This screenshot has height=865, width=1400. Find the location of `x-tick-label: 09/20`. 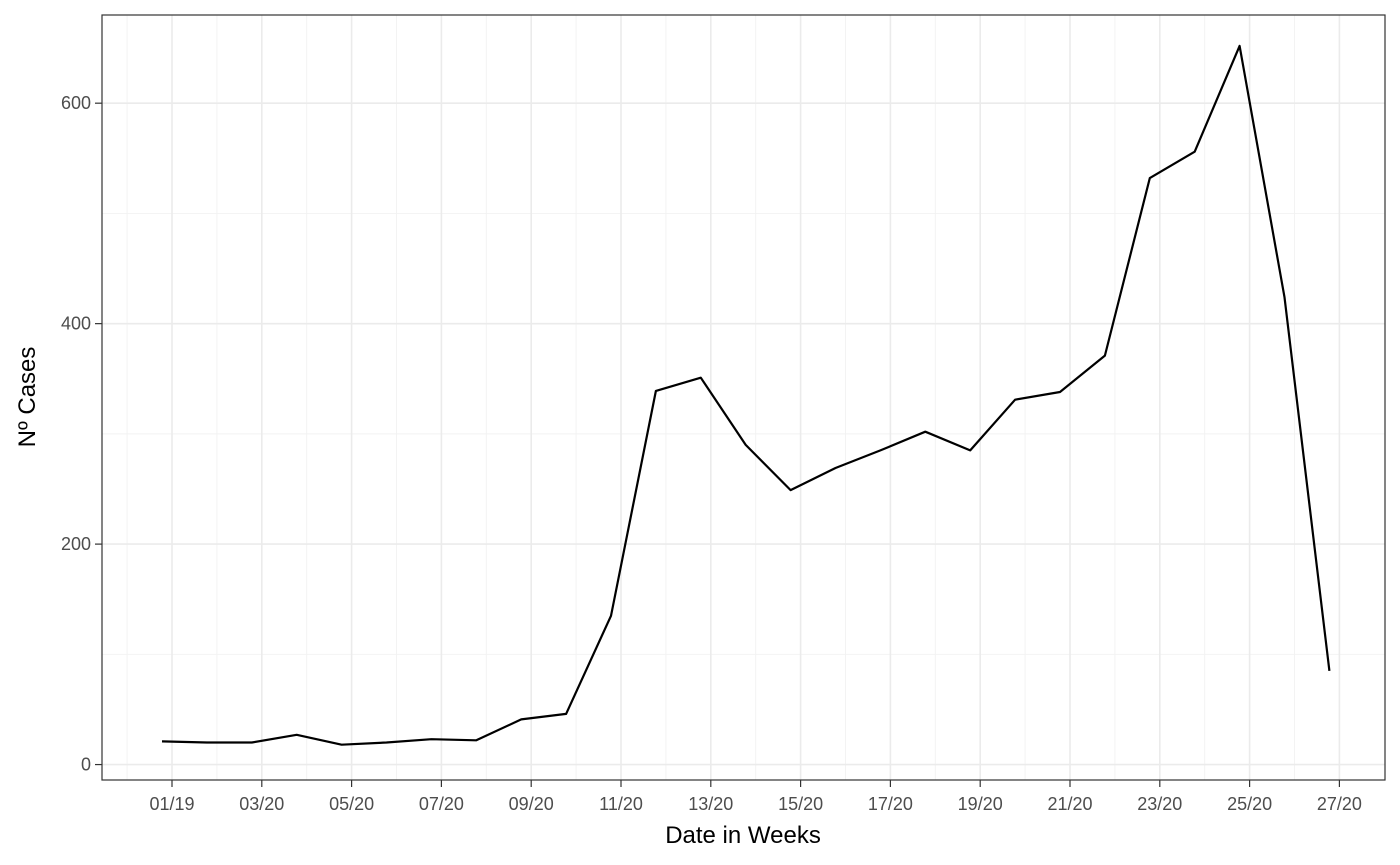

x-tick-label: 09/20 is located at coordinates (531, 804).